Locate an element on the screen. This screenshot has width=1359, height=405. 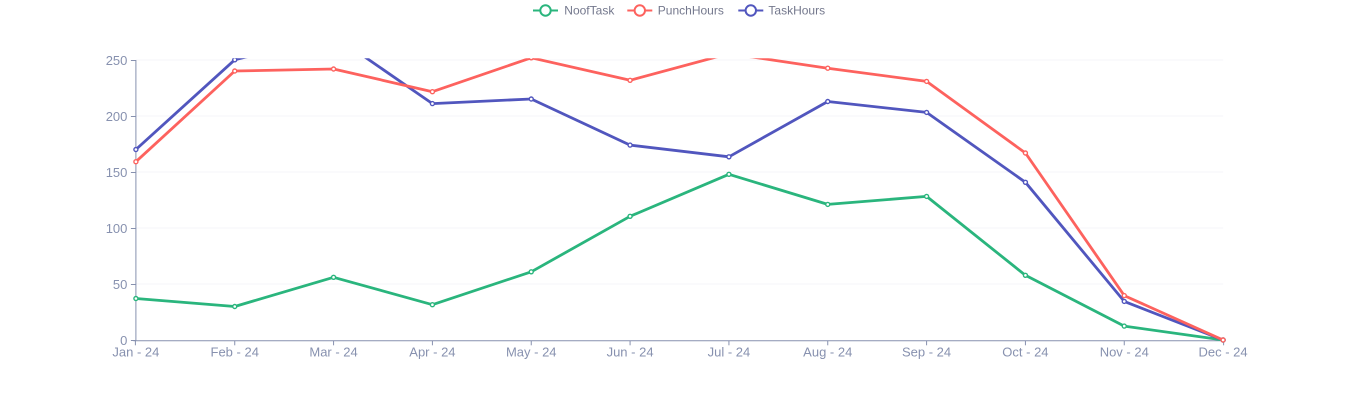
svg-text: Mar - 24 is located at coordinates (333, 351).